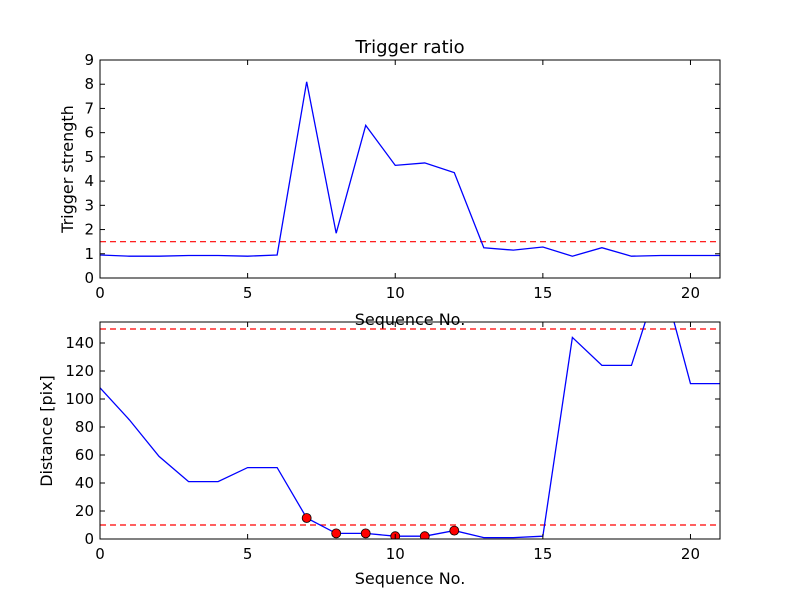 The image size is (800, 600). I want to click on y-tick-label: 80, so click(84, 427).